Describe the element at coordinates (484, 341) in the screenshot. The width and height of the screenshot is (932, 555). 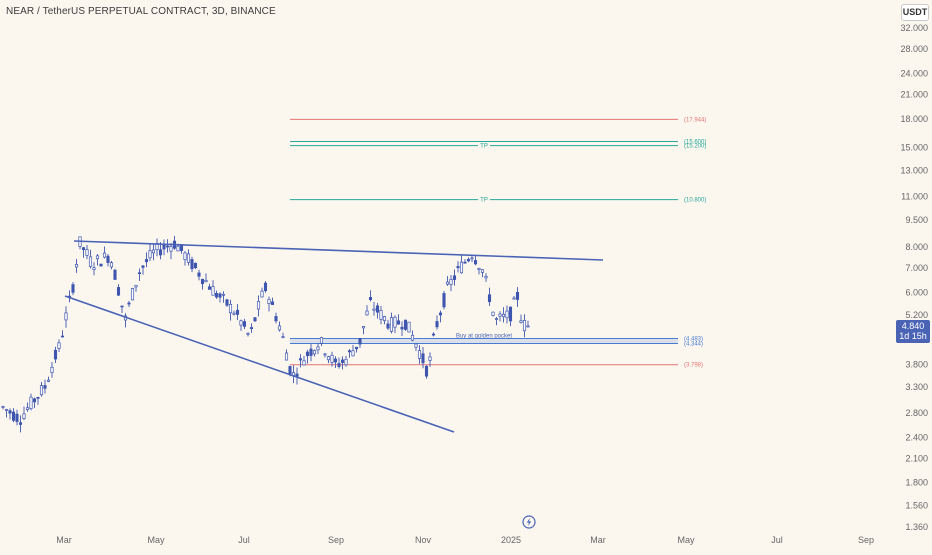
I see `golden-pocket-zone` at that location.